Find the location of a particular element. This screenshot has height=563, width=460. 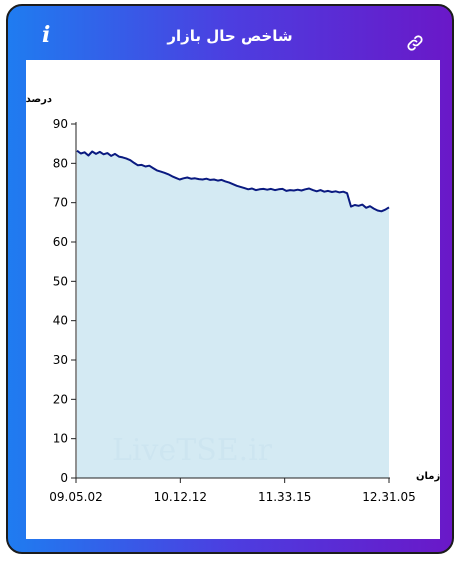

link-icon is located at coordinates (415, 43).